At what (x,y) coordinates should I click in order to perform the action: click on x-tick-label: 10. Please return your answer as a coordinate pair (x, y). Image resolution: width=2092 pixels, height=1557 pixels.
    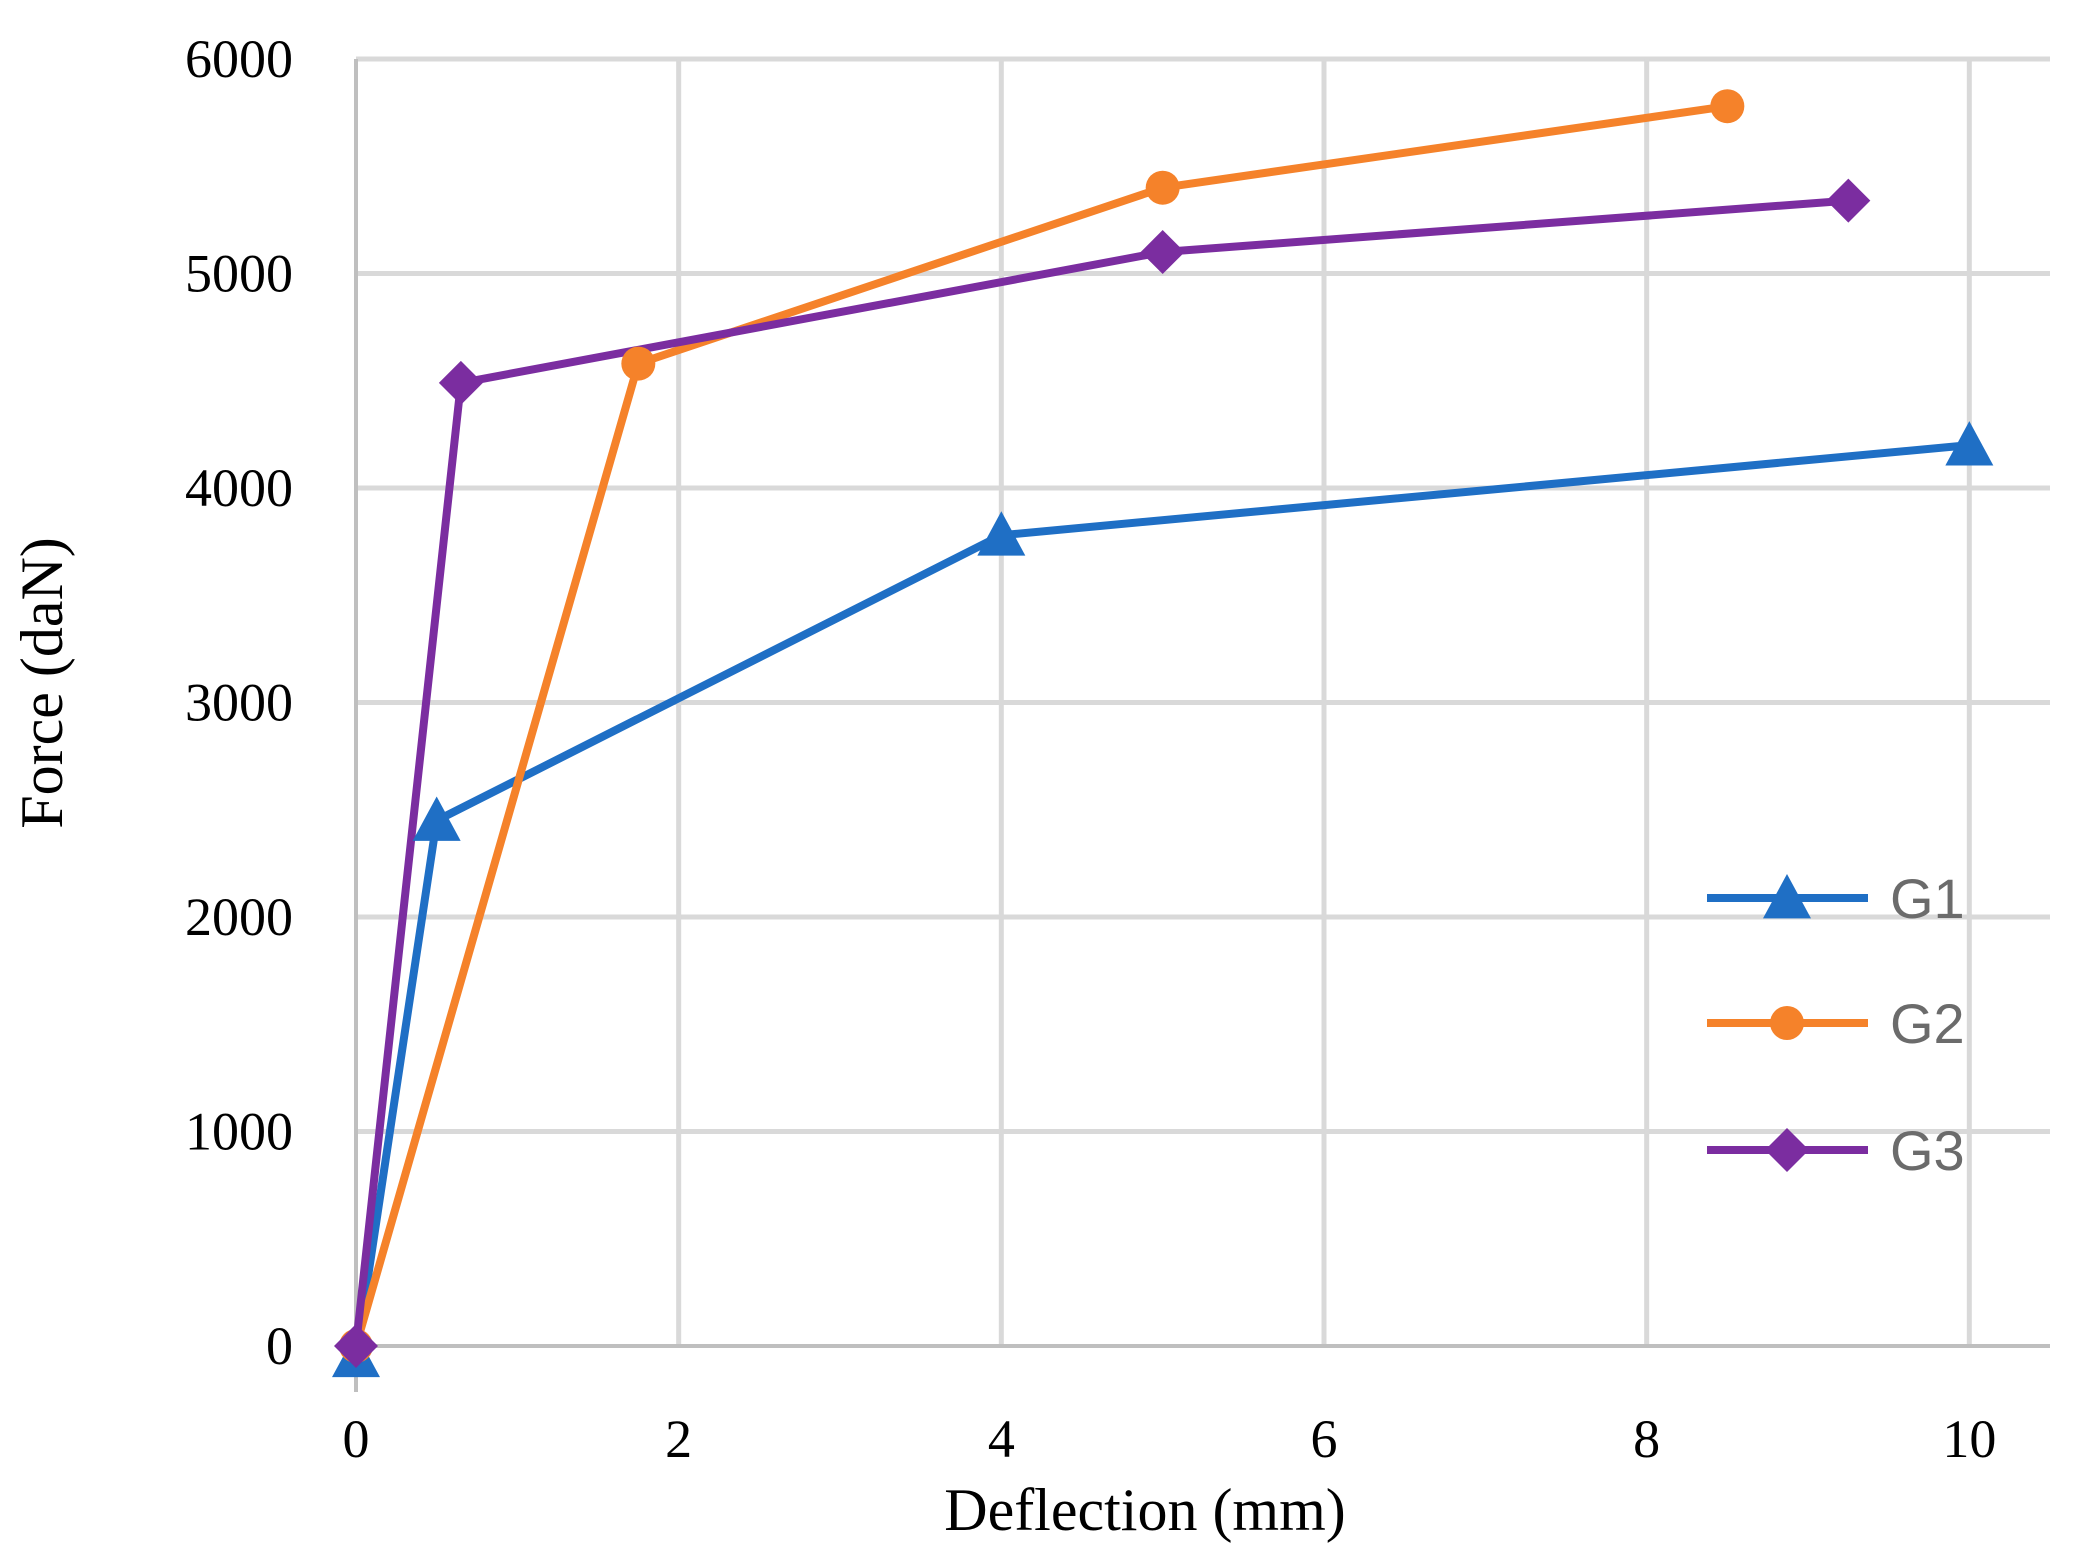
    Looking at the image, I should click on (1969, 1439).